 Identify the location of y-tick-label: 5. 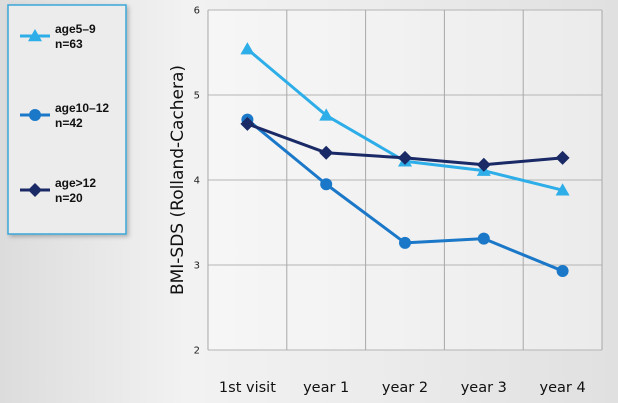
(197, 96).